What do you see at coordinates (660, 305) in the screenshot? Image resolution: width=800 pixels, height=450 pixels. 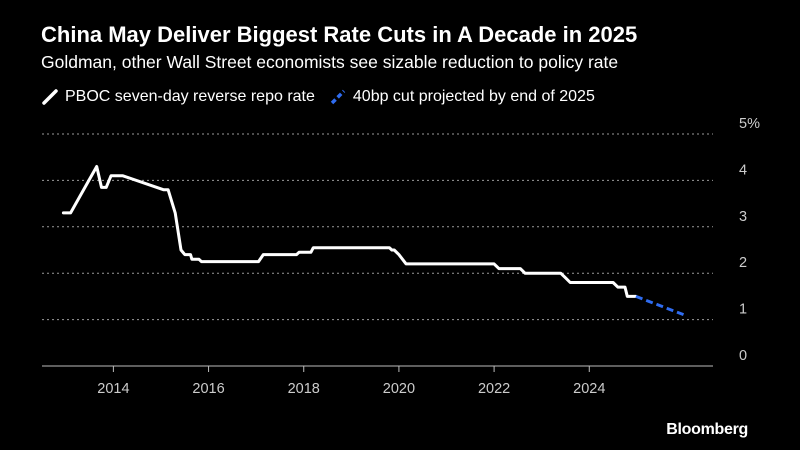 I see `projection-line` at bounding box center [660, 305].